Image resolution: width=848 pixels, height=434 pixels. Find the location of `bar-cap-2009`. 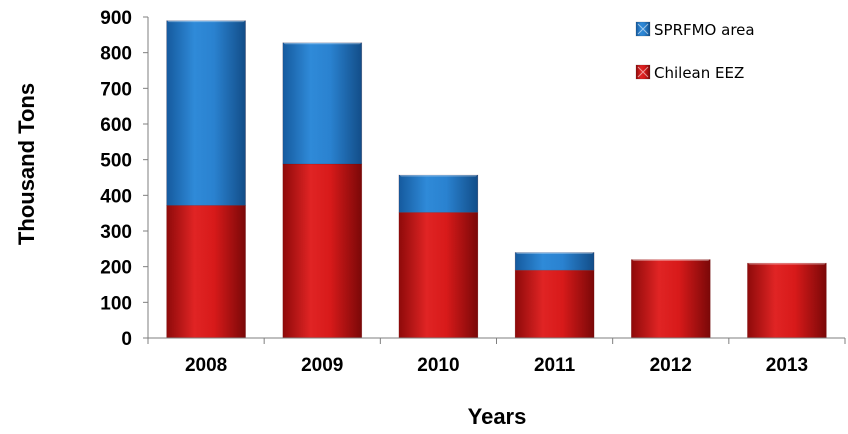

bar-cap-2009 is located at coordinates (322, 43).